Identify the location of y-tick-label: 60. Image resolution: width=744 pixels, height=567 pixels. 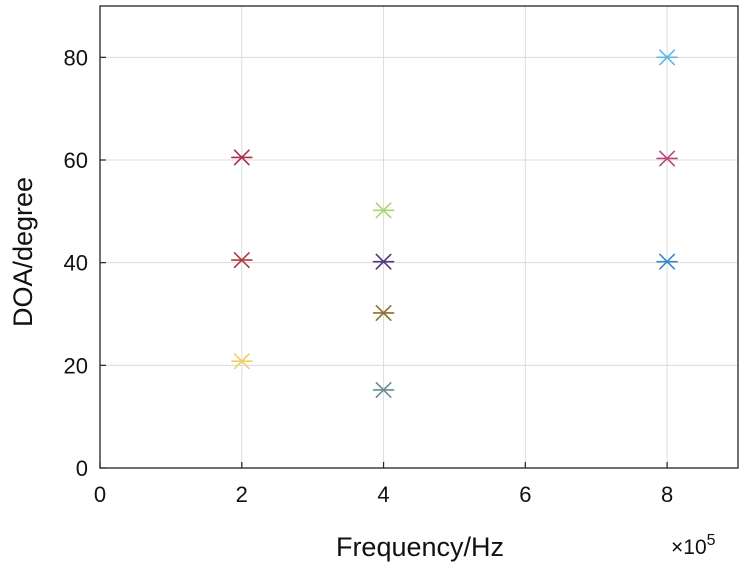
(76, 160).